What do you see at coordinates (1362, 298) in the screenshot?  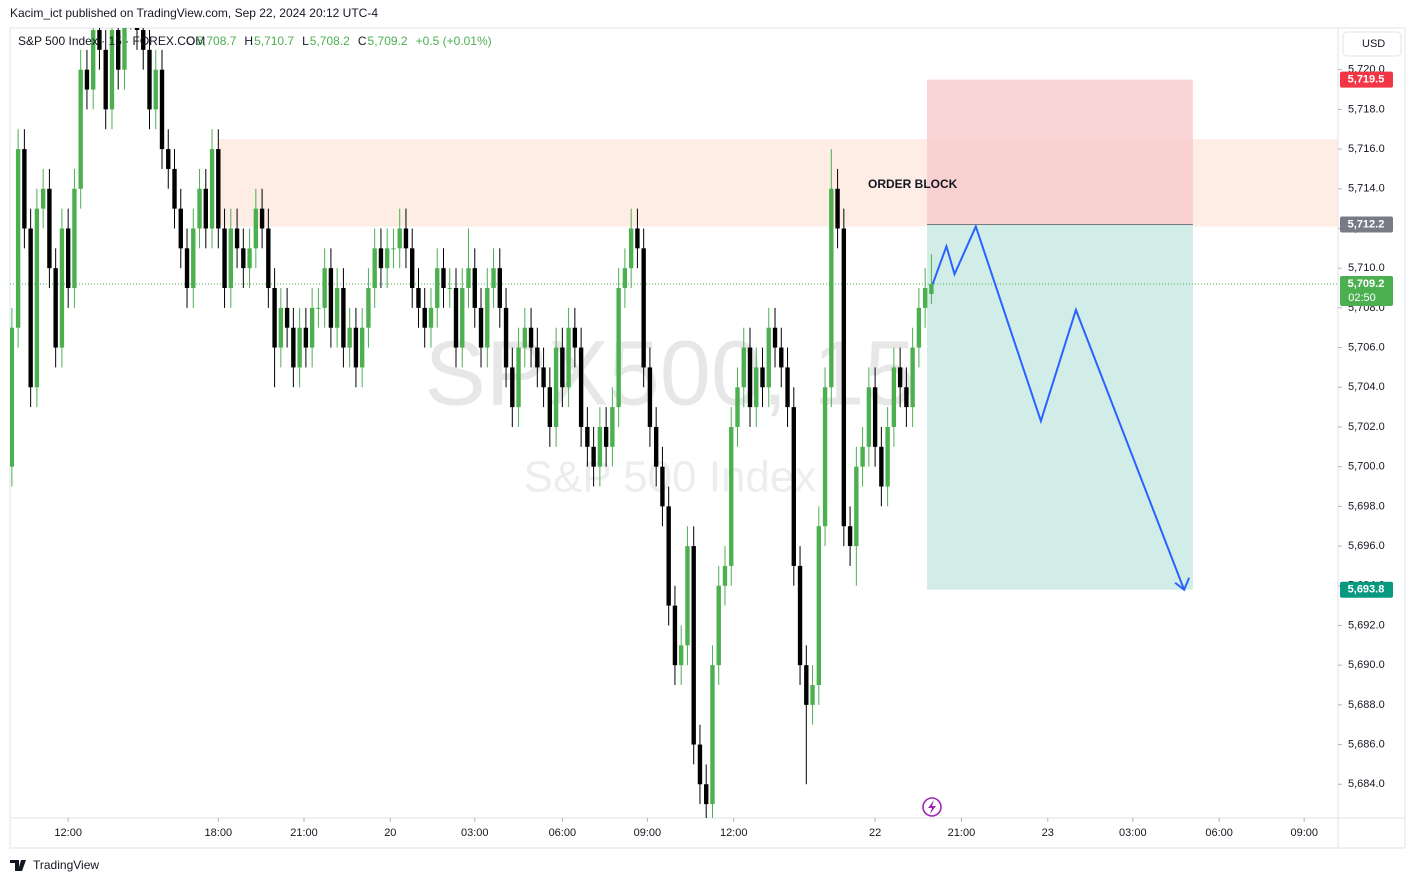 I see `countdown: 02:50` at bounding box center [1362, 298].